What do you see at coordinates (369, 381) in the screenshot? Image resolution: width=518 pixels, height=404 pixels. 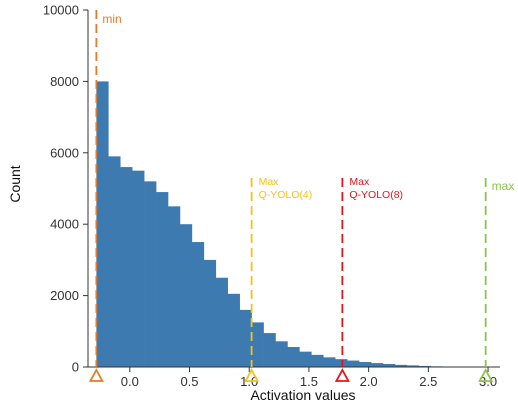 I see `x-tick-label: 2.0` at bounding box center [369, 381].